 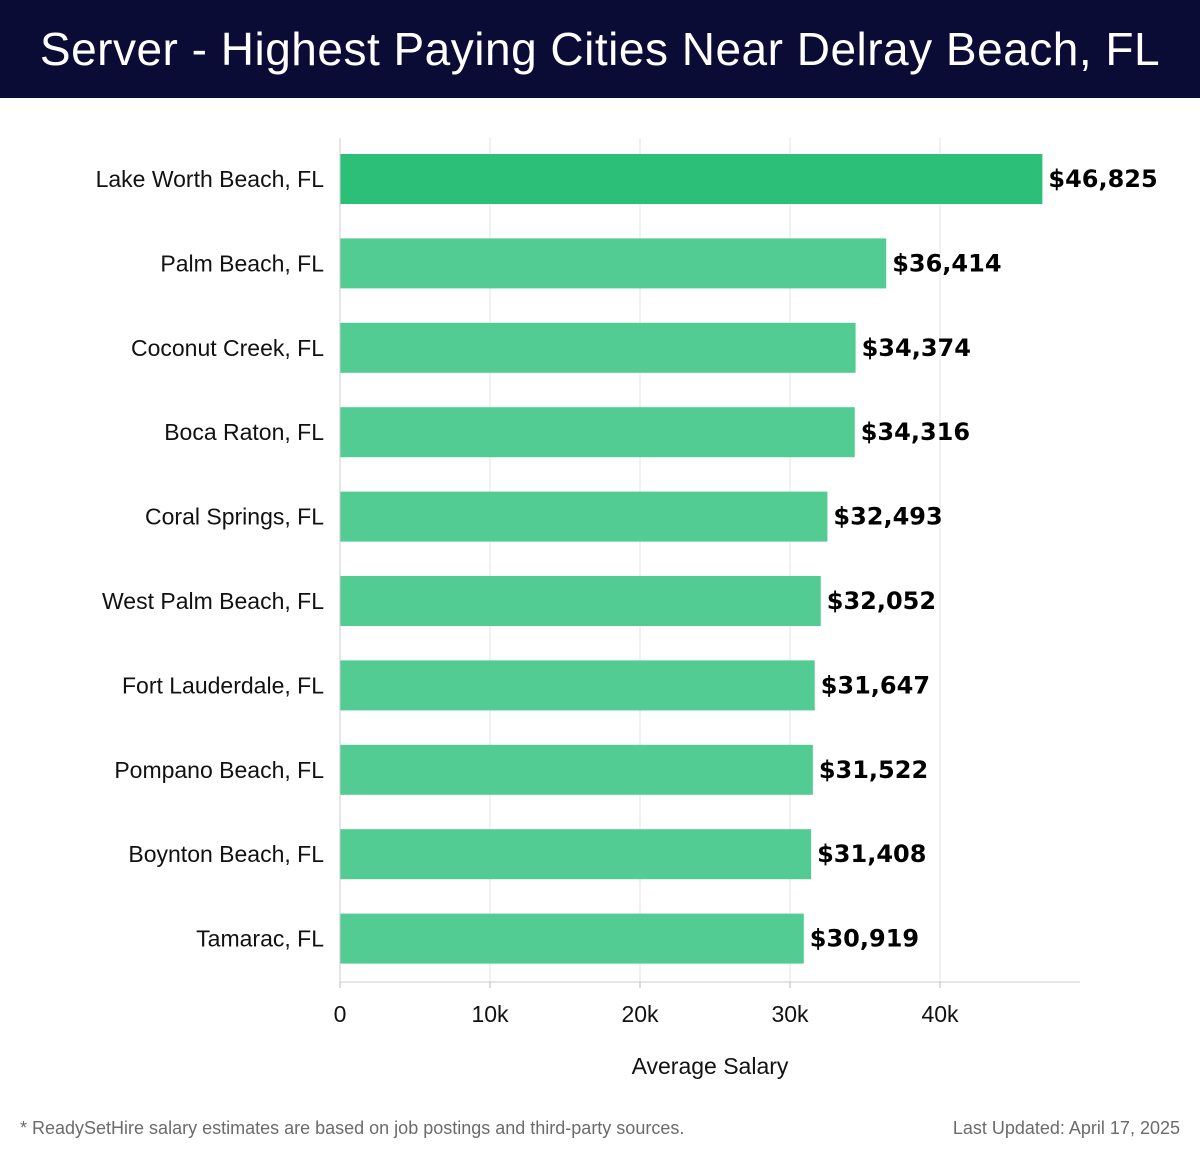 What do you see at coordinates (881, 601) in the screenshot?
I see `value-label: $32,052` at bounding box center [881, 601].